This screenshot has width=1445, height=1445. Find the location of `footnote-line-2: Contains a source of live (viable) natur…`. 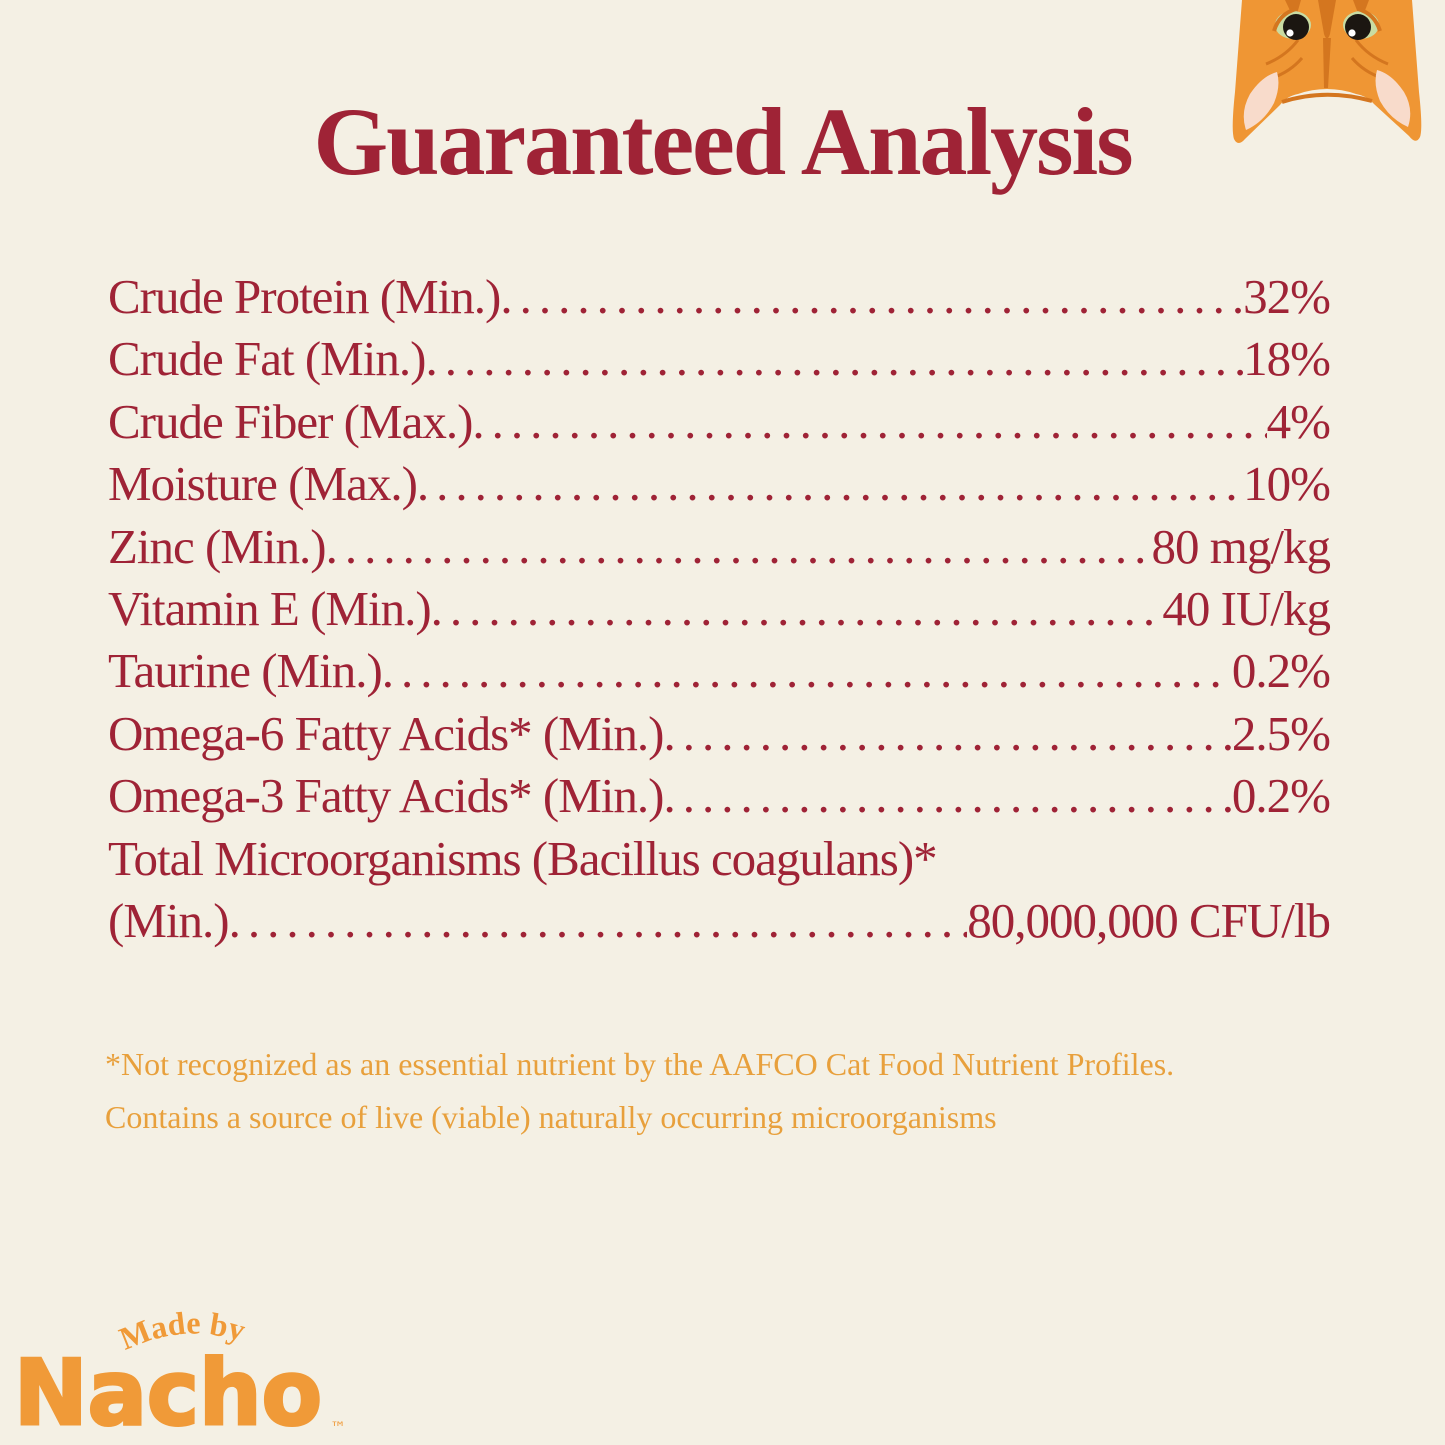

footnote-line-2: Contains a source of live (viable) natur… is located at coordinates (551, 1117).